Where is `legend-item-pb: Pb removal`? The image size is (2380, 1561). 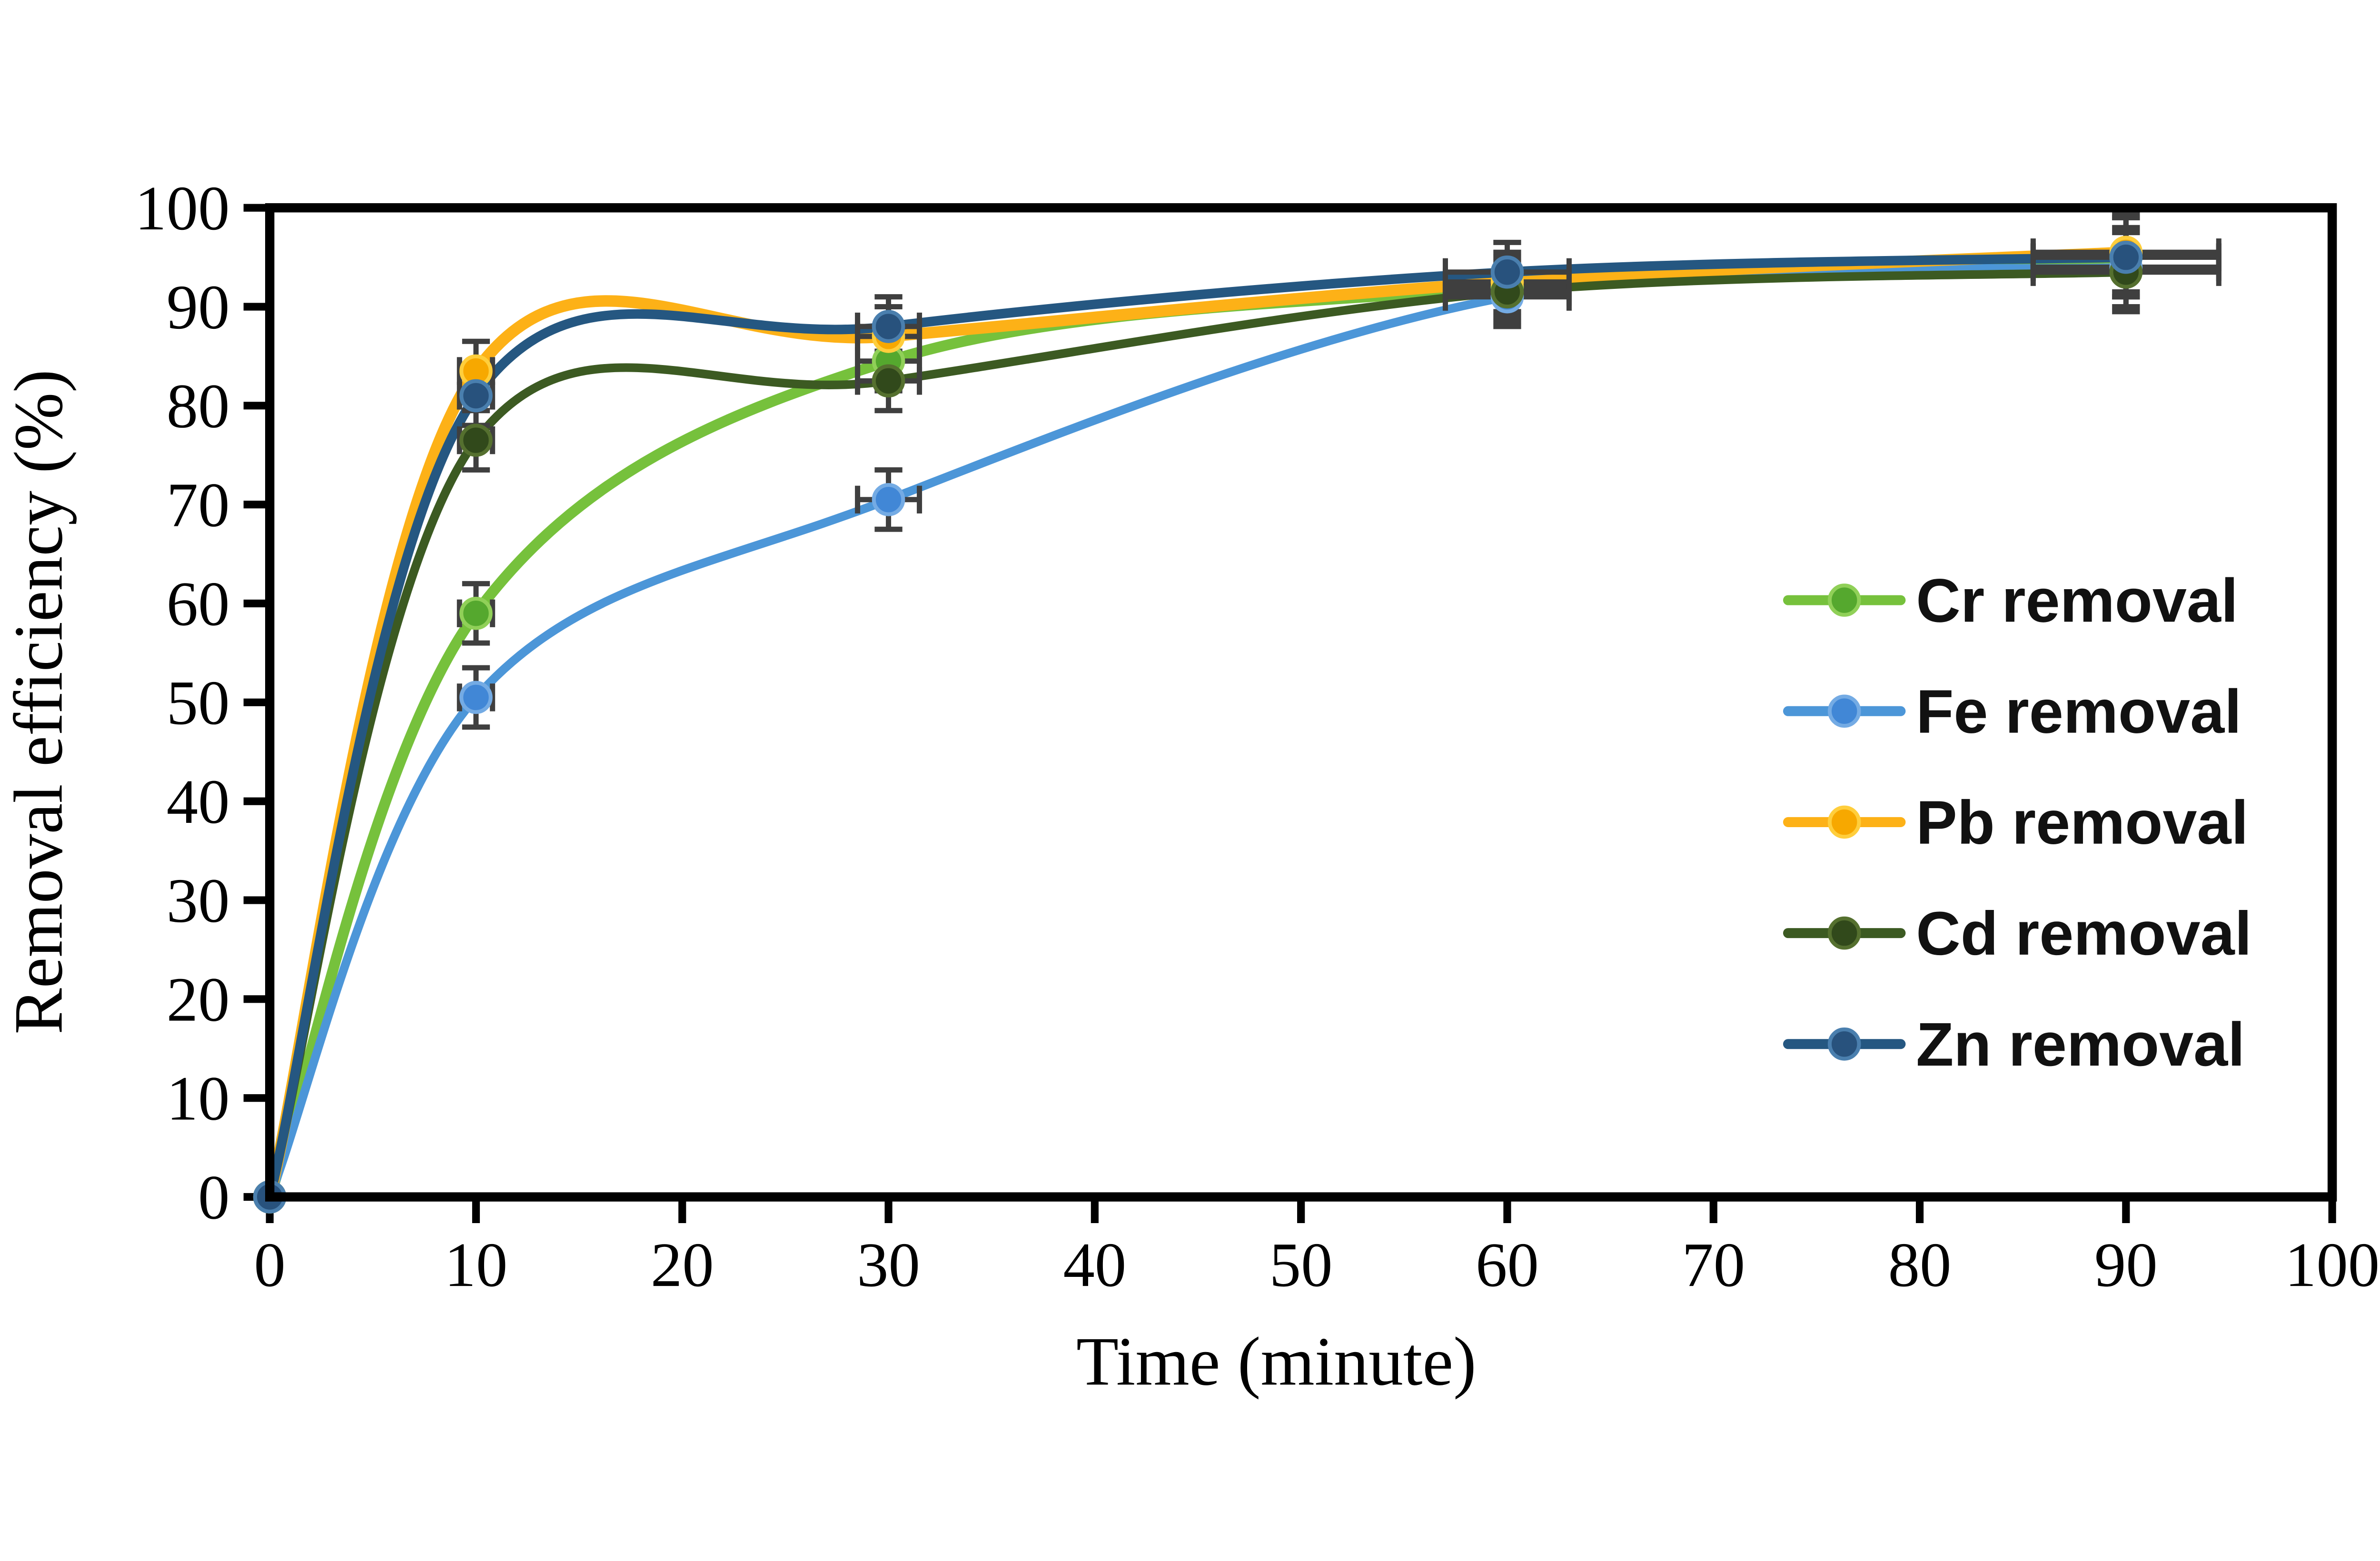 legend-item-pb: Pb removal is located at coordinates (2015, 823).